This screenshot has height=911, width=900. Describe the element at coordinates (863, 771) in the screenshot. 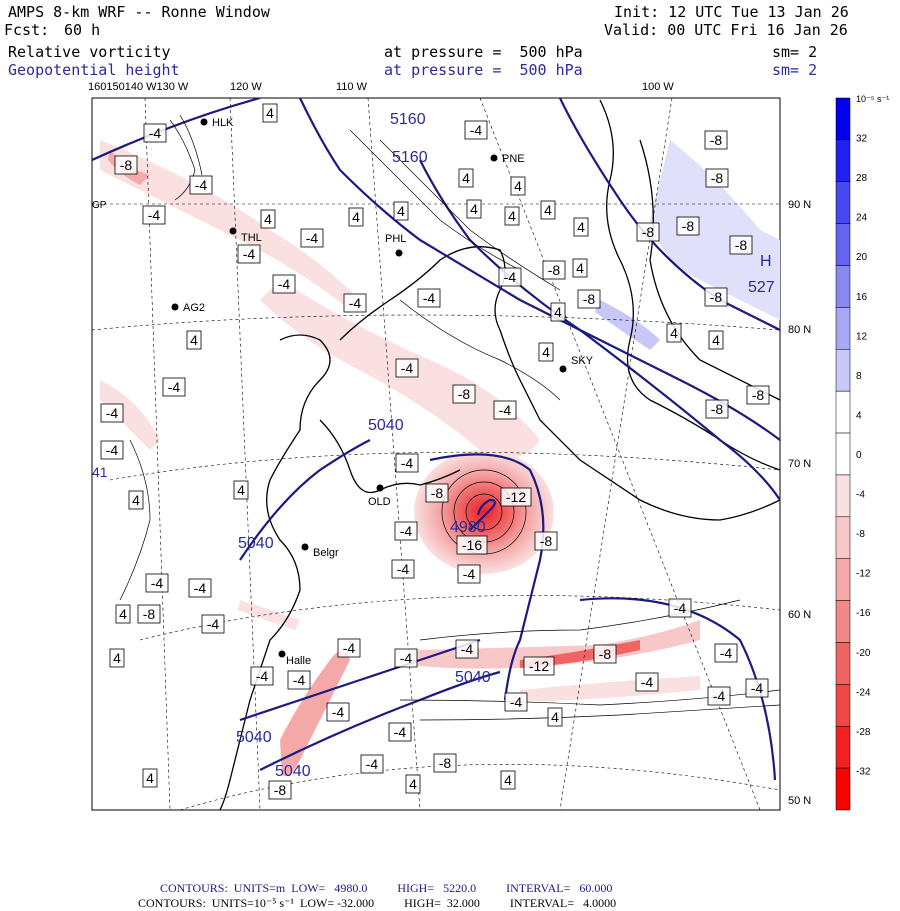

I see `colorbar-tick-label: -32` at that location.